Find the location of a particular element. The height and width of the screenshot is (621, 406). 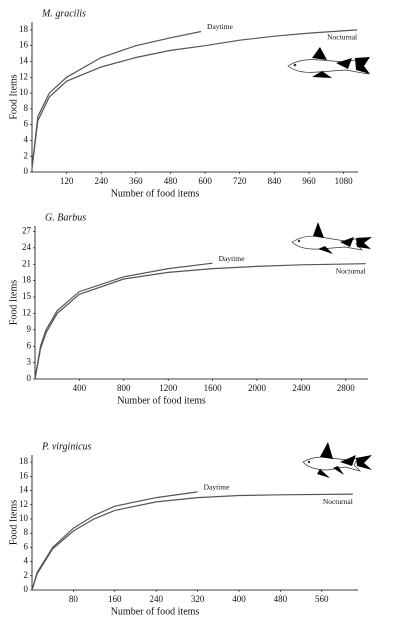

x-tick-label: 2400 is located at coordinates (301, 388).